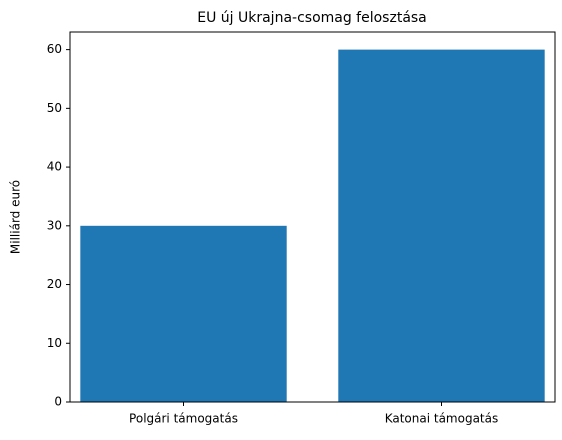 This screenshot has width=562, height=440. What do you see at coordinates (54, 108) in the screenshot?
I see `y-tick-label: 50` at bounding box center [54, 108].